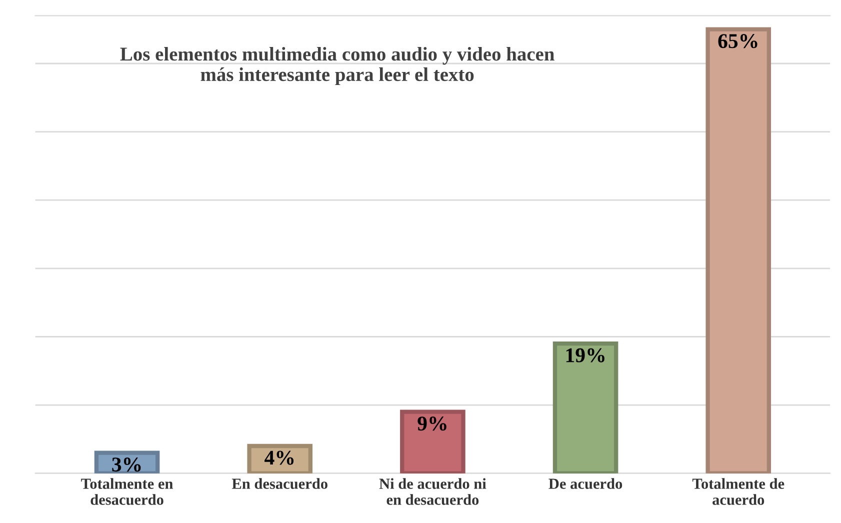 The image size is (841, 523). Describe the element at coordinates (337, 66) in the screenshot. I see `text: Los elementos multimedia como audio y video hacen más interesante para leer el texto` at that location.